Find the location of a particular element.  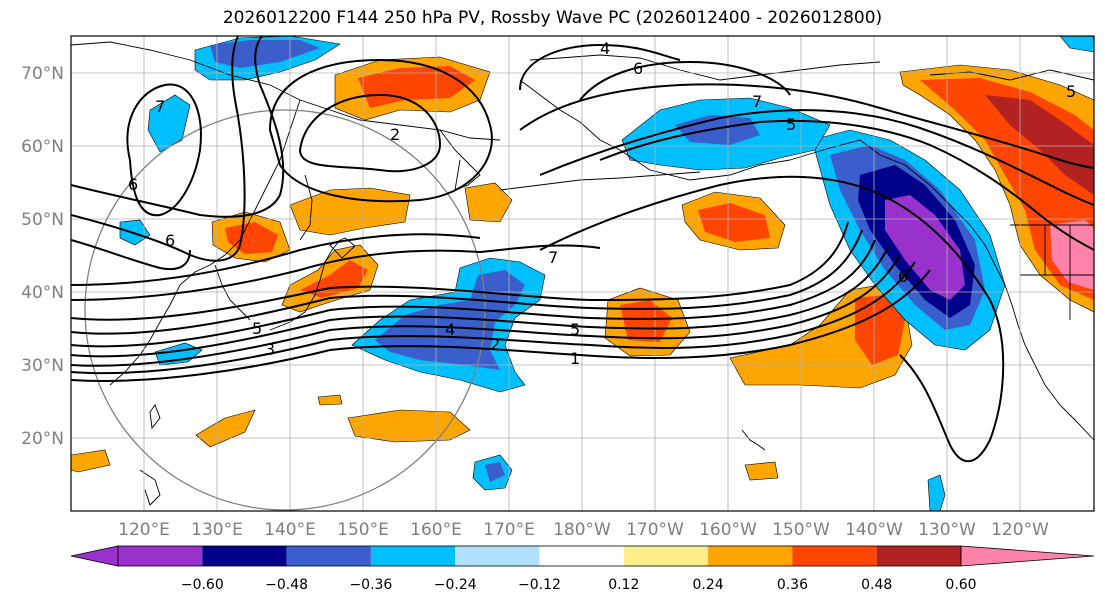

anomaly-east-pacific-sub-core is located at coordinates (880, 330).